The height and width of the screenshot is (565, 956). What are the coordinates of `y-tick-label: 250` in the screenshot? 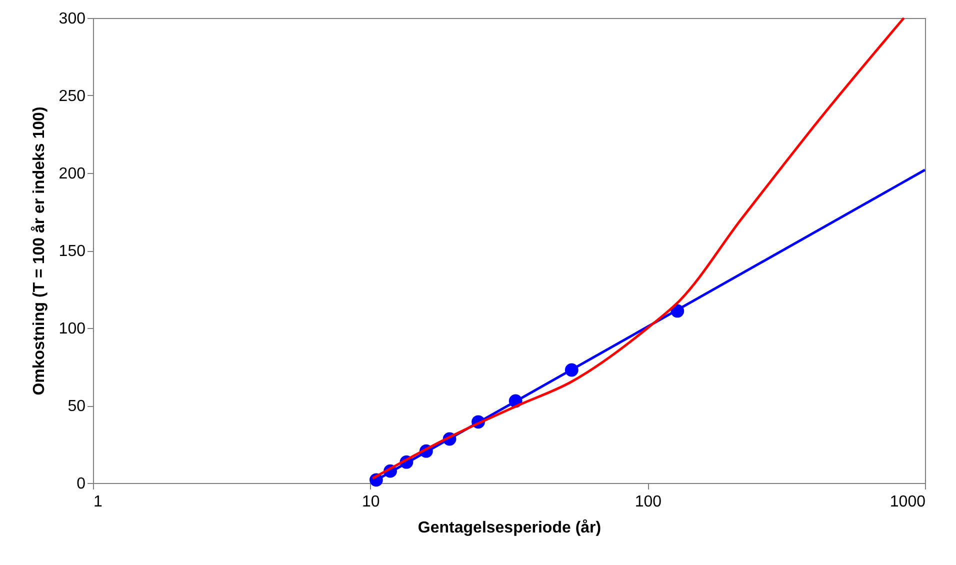 It's located at (72, 96).